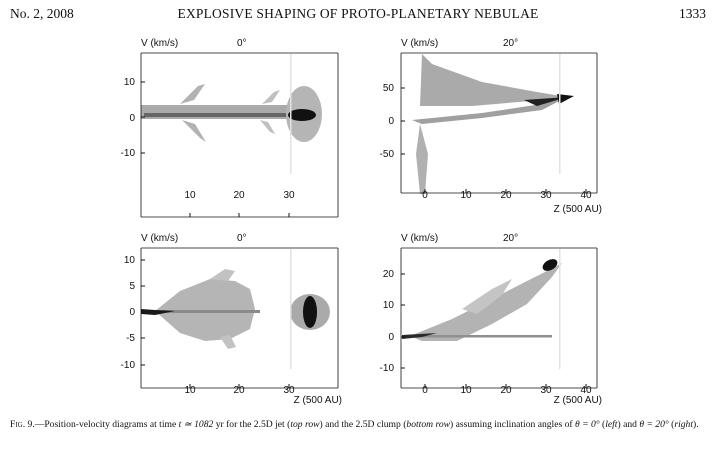 This screenshot has height=452, width=716. I want to click on y-tick-20: 20, so click(394, 274).